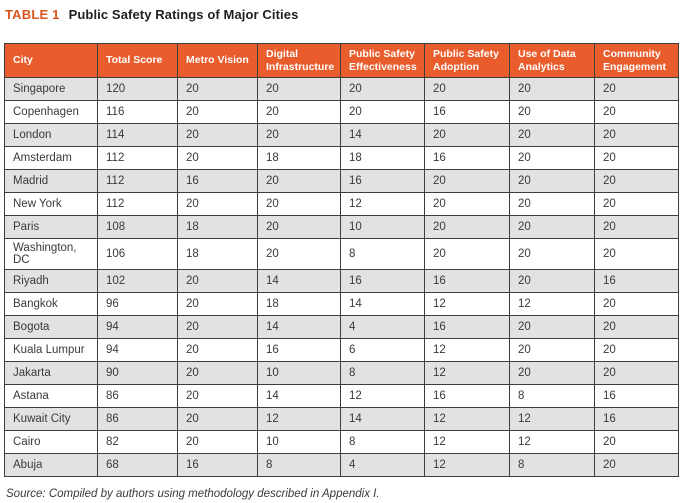  I want to click on column-header: Metro Vision, so click(217, 60).